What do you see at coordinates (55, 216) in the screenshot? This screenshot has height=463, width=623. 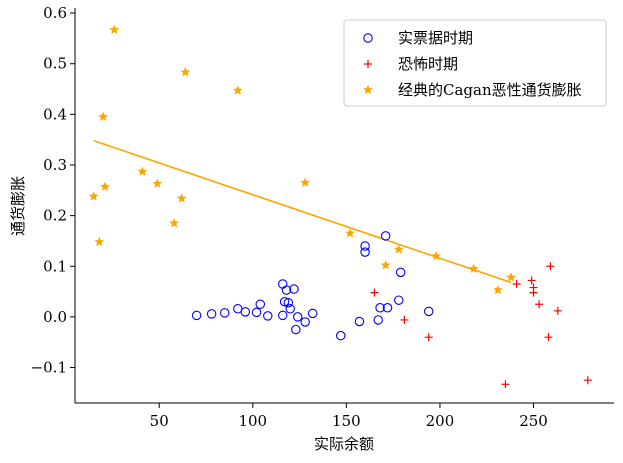 I see `y-tick-label: 0.2` at bounding box center [55, 216].